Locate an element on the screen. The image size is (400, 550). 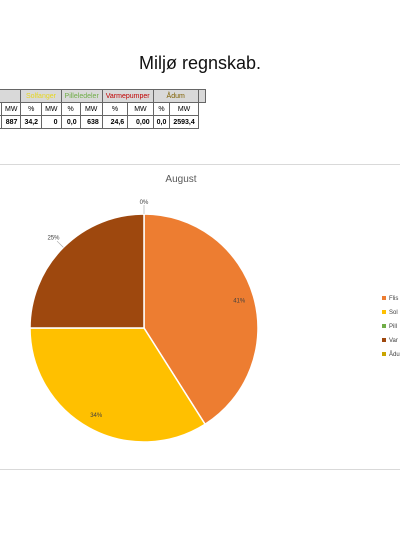
pie-slice-sol is located at coordinates (118, 385).